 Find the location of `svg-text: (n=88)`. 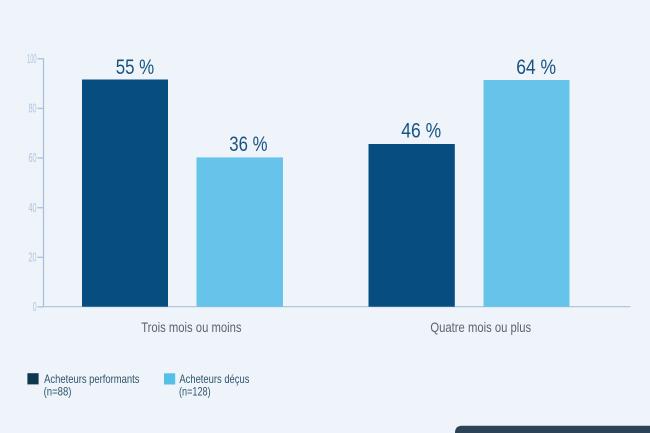

svg-text: (n=88) is located at coordinates (58, 391).